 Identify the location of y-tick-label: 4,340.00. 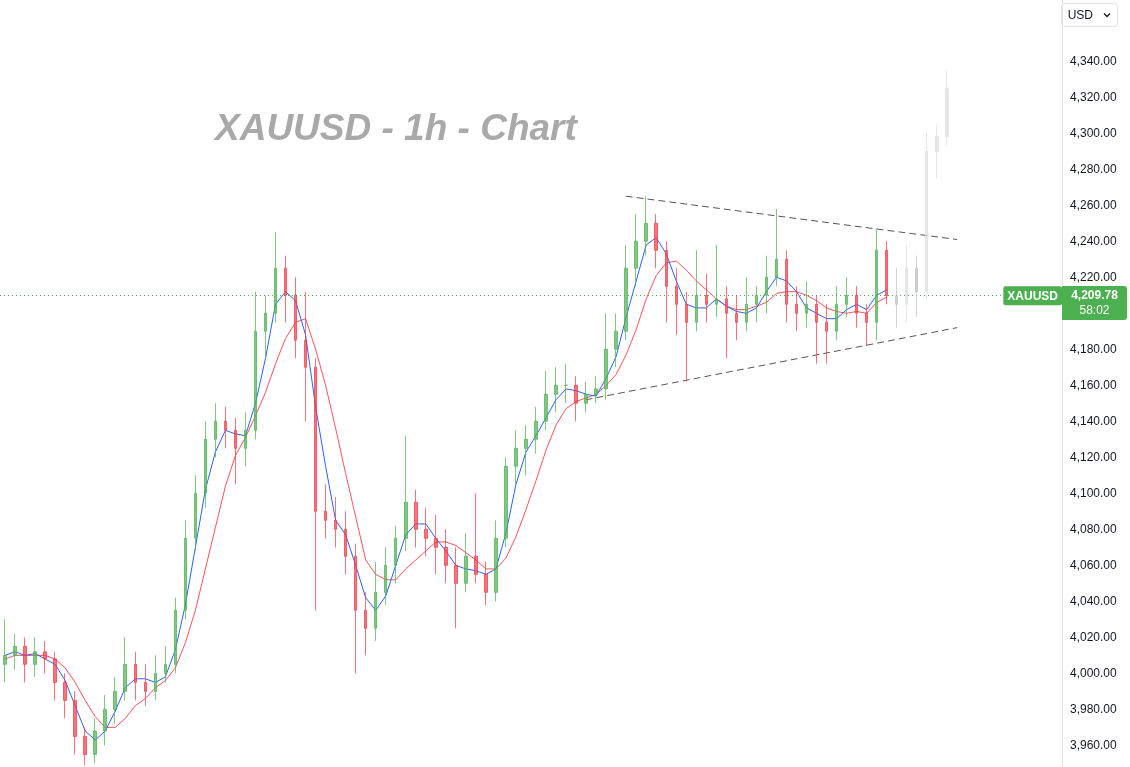
(1094, 61).